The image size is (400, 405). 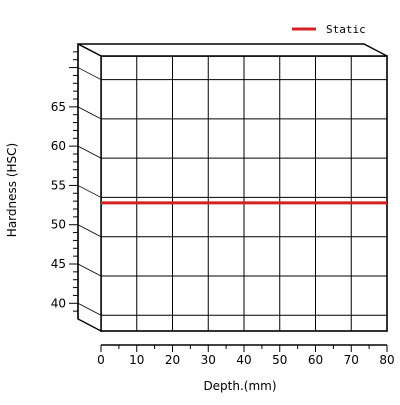 I want to click on chart-legend: Static, so click(x=329, y=29).